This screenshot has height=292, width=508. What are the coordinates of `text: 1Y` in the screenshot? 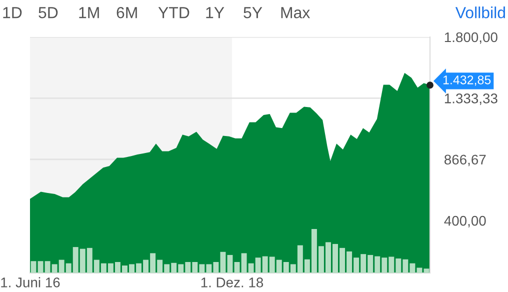 It's located at (215, 12).